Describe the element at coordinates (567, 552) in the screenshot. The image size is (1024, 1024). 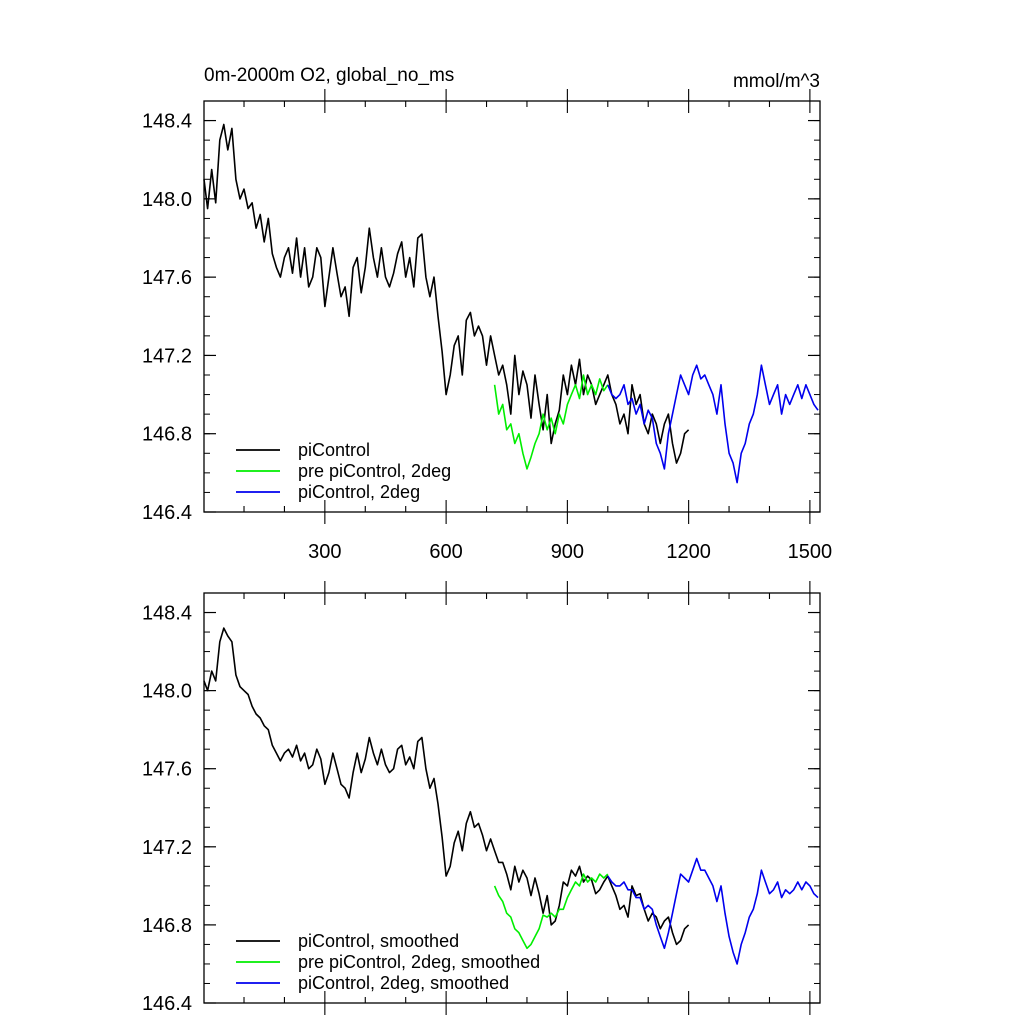
I see `x-tick-label: 900` at that location.